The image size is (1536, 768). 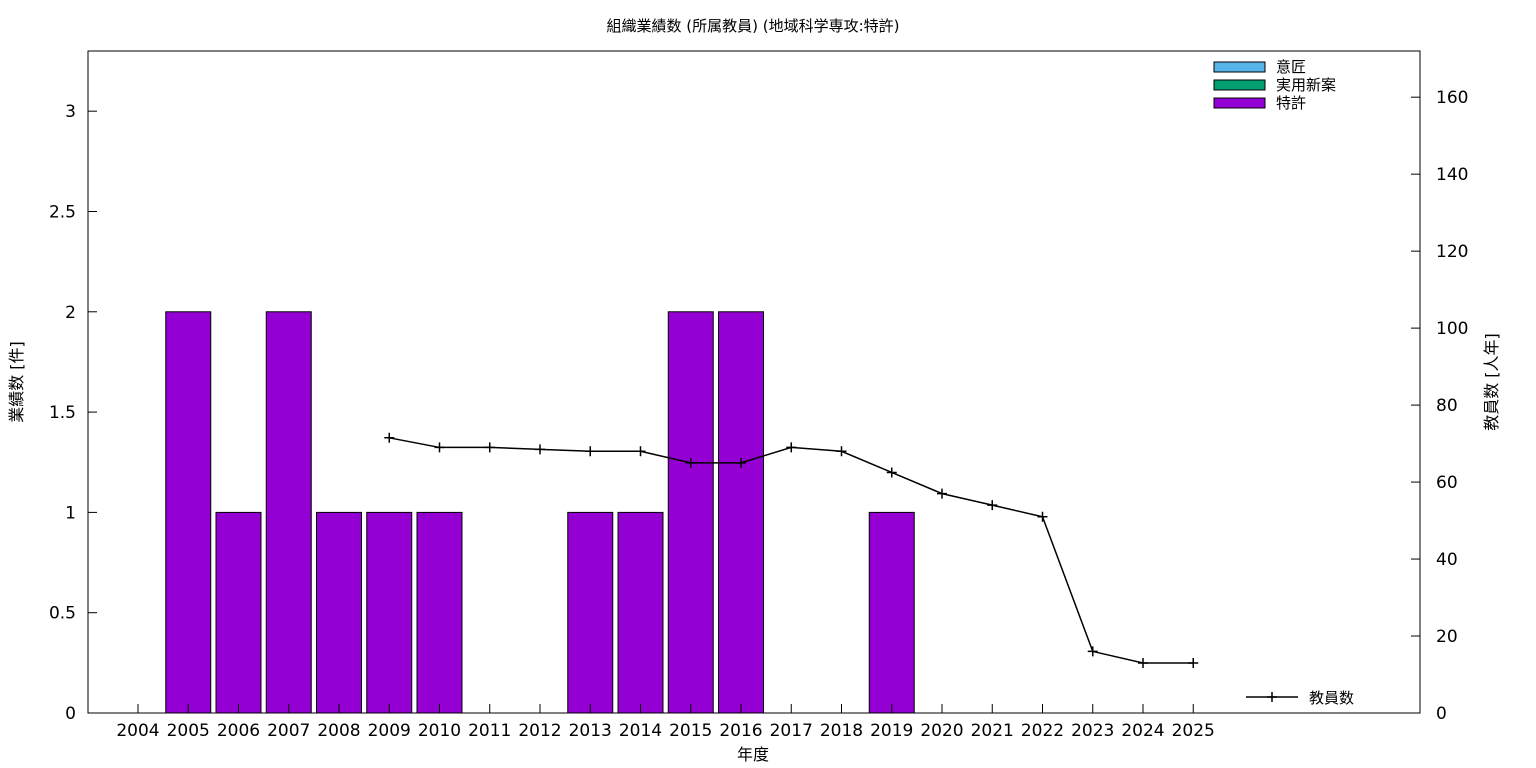 I want to click on x-tick-label: 2025, so click(x=1193, y=731).